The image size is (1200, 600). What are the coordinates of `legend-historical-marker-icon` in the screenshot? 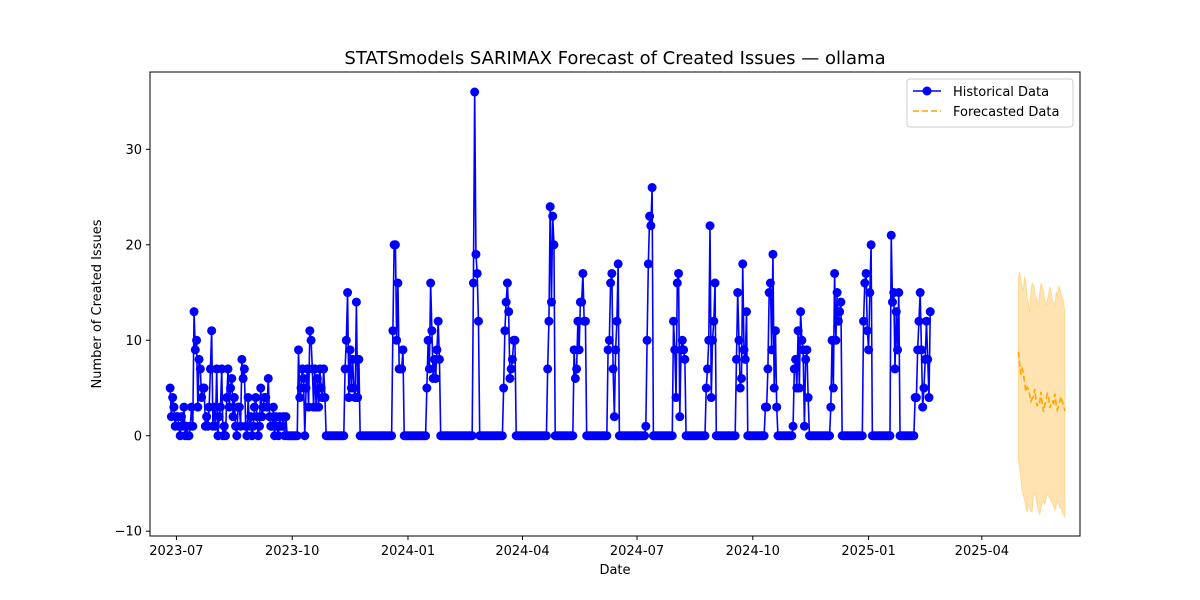 It's located at (927, 91).